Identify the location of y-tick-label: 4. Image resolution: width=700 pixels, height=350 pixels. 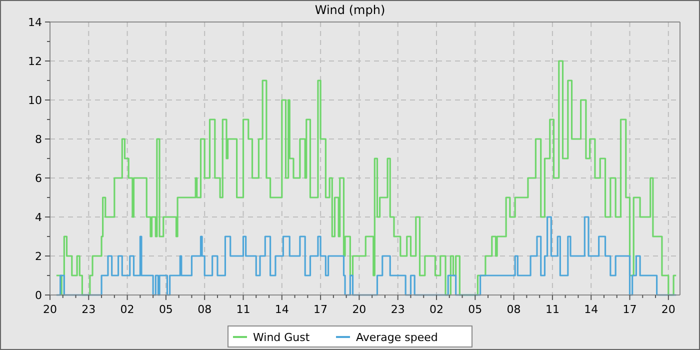
(38, 217).